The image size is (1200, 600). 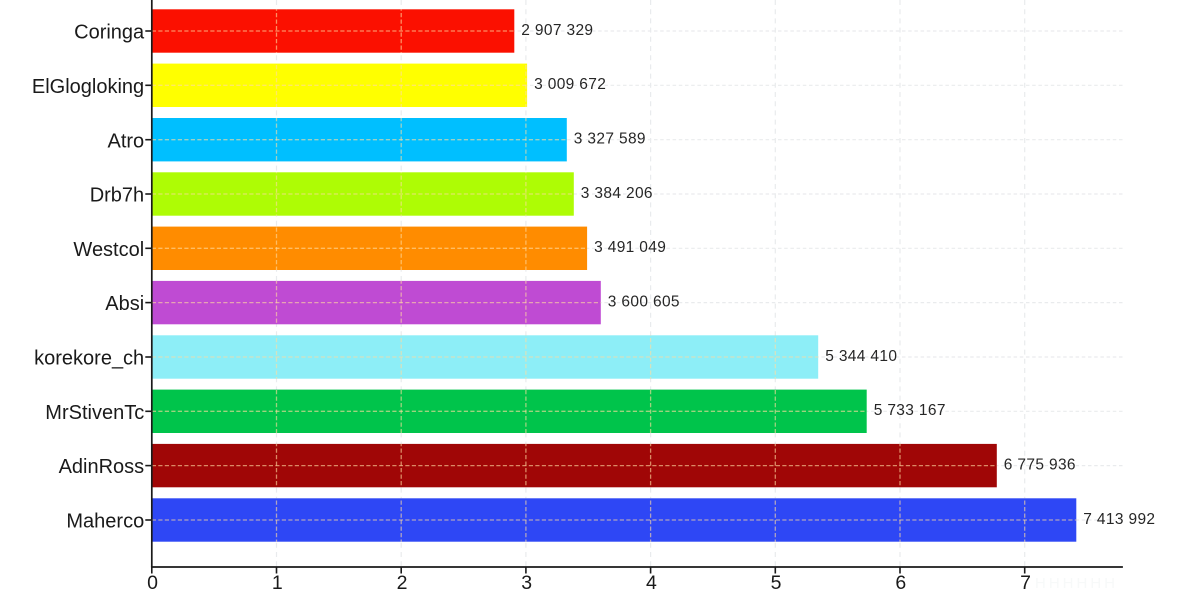 I want to click on svg-text: 3, so click(x=526, y=583).